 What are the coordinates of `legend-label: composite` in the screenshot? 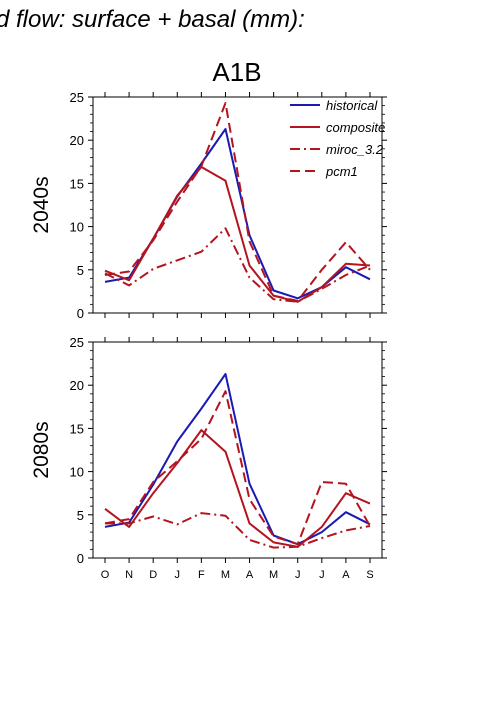 It's located at (355, 127).